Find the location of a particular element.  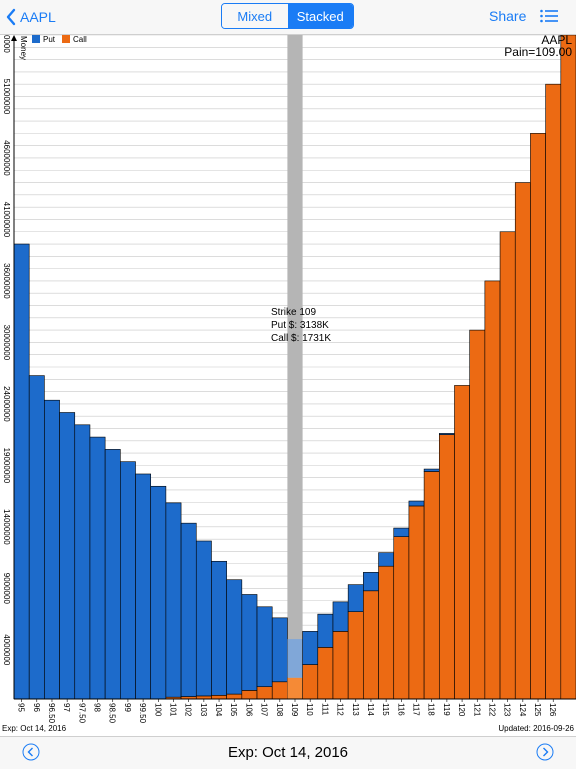

x-tick-label: 118 is located at coordinates (431, 709).